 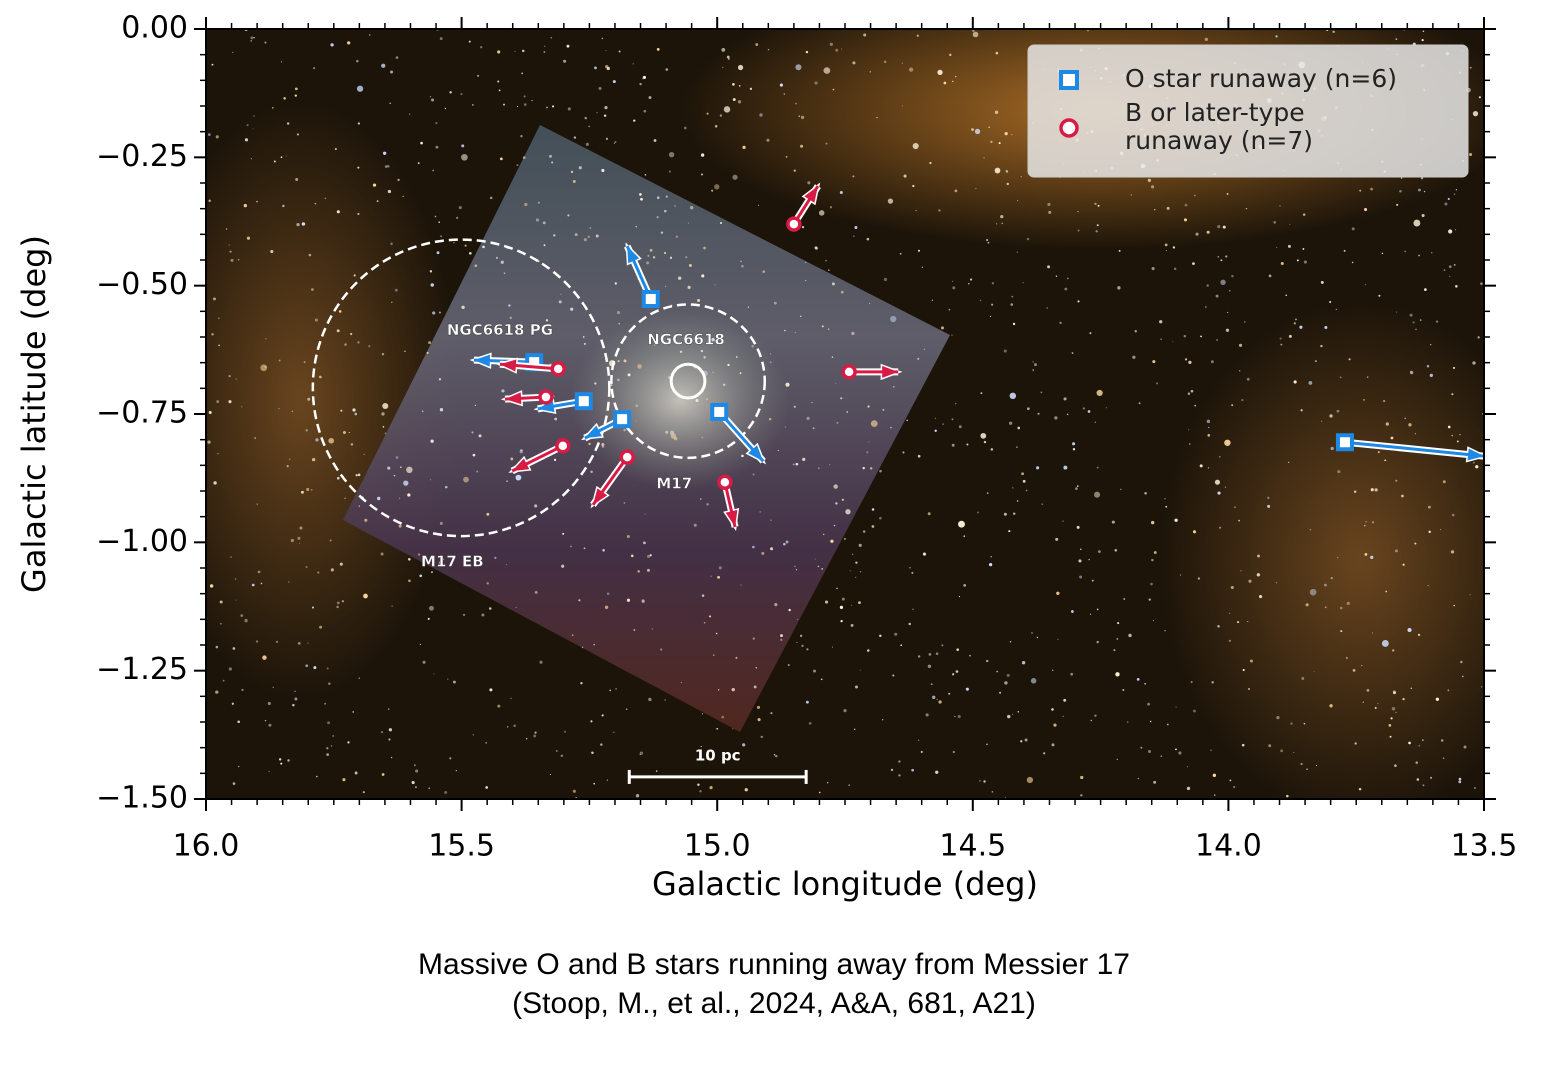 What do you see at coordinates (1069, 80) in the screenshot?
I see `legend-marker` at bounding box center [1069, 80].